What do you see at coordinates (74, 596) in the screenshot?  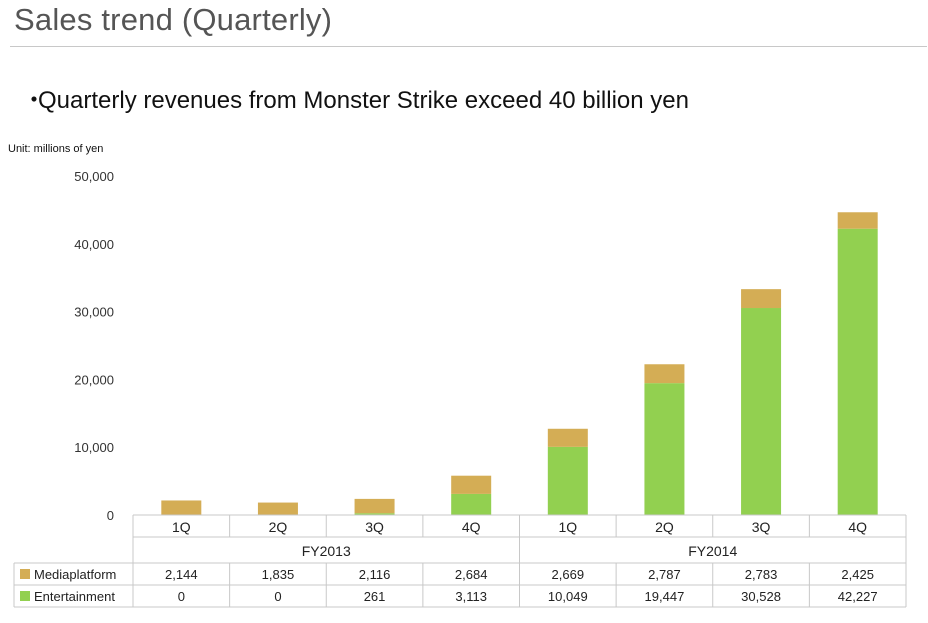 I see `legend-label-entertainment: Entertainment` at bounding box center [74, 596].